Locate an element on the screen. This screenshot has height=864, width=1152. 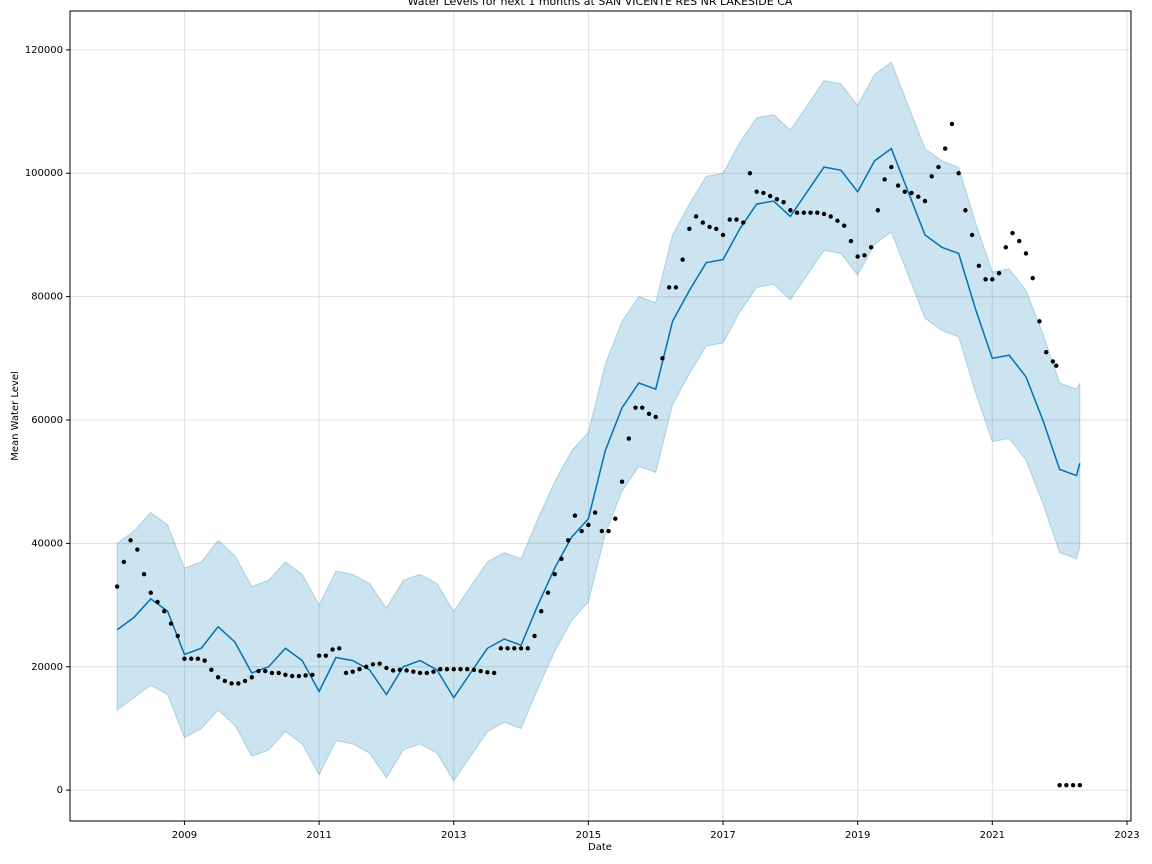
x-tick-label: 2019 is located at coordinates (857, 835).